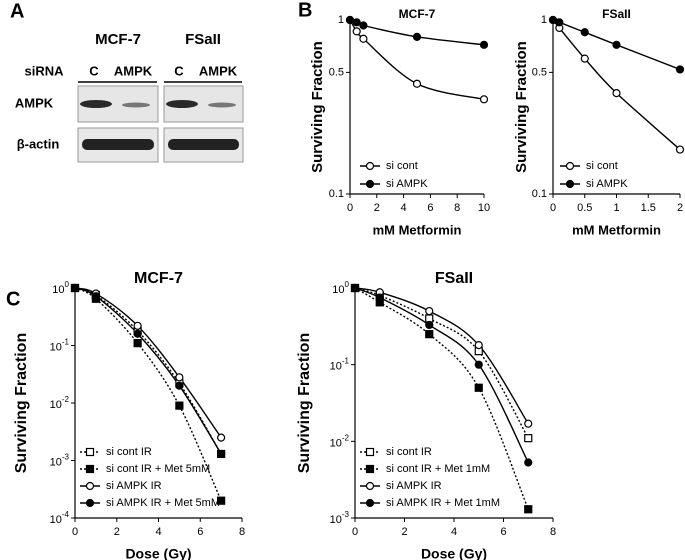  I want to click on y-tick-label: 1, so click(544, 20).